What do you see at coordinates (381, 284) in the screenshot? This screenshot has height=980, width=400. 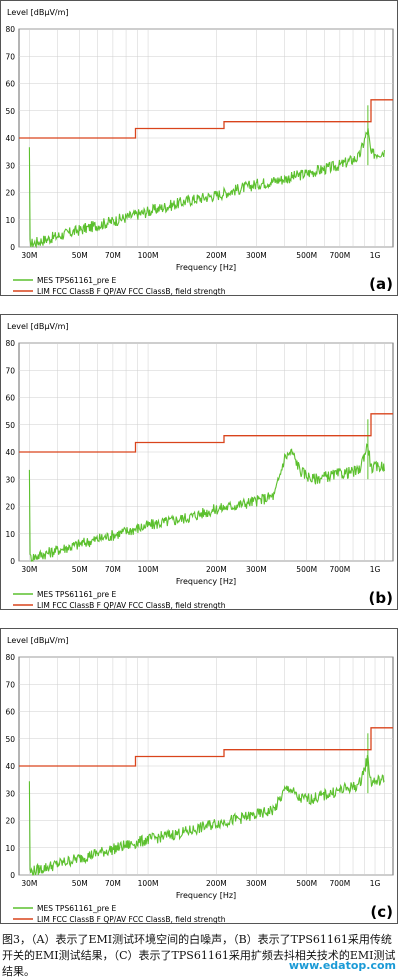 I see `panel-label-a: (a)` at bounding box center [381, 284].